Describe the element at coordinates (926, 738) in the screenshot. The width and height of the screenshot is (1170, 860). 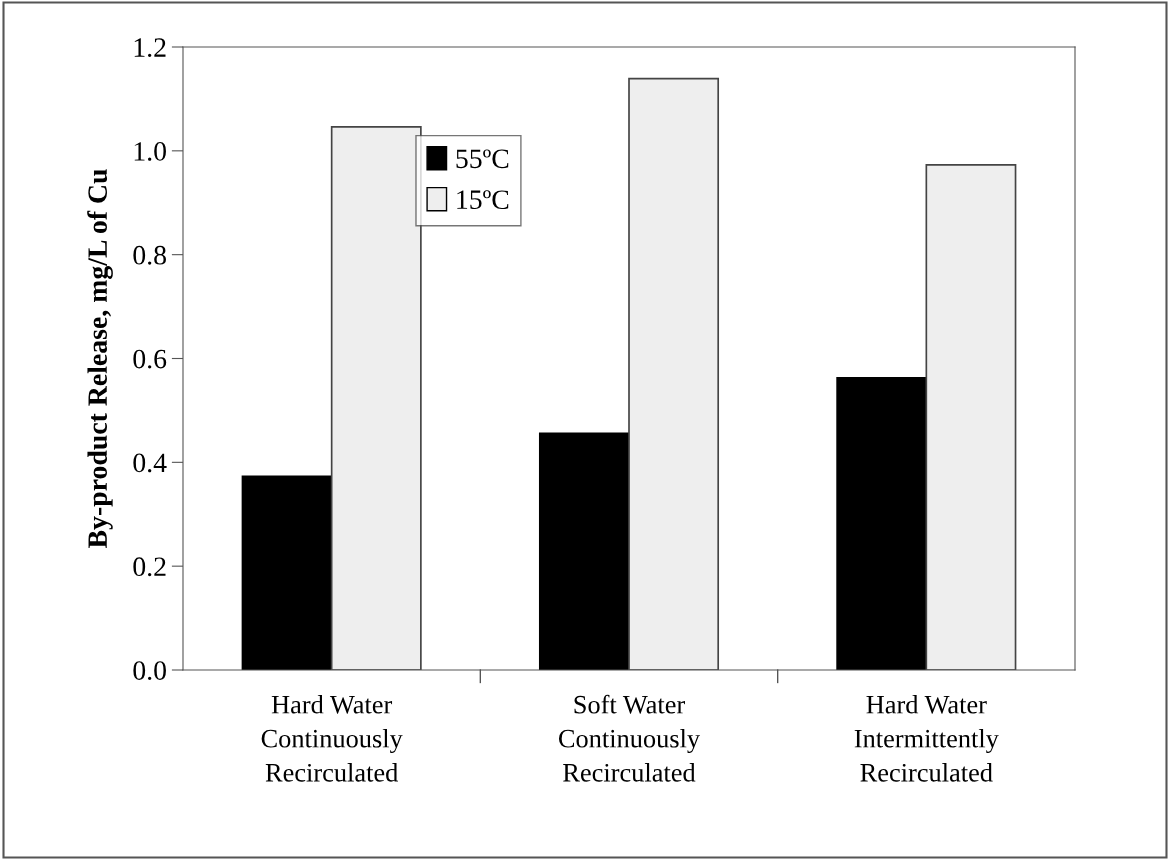
I see `x-tick-label: Hard Water Intermittently Recirculated` at that location.